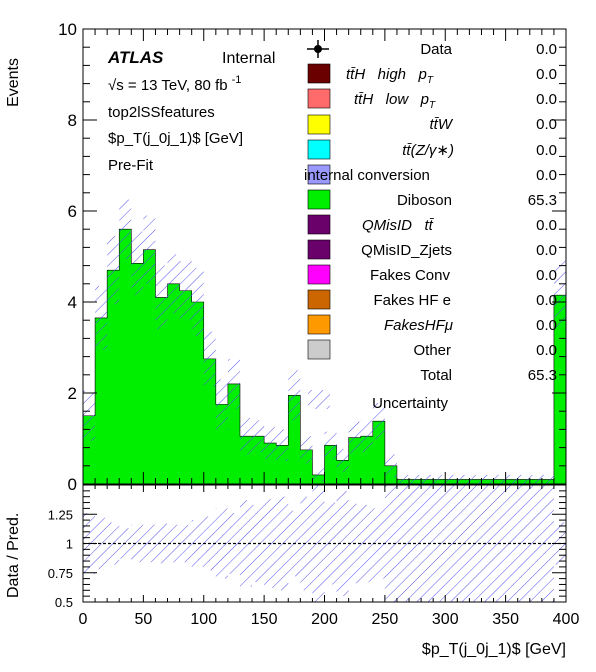  What do you see at coordinates (72, 484) in the screenshot?
I see `y-tick-label-0: 0` at bounding box center [72, 484].